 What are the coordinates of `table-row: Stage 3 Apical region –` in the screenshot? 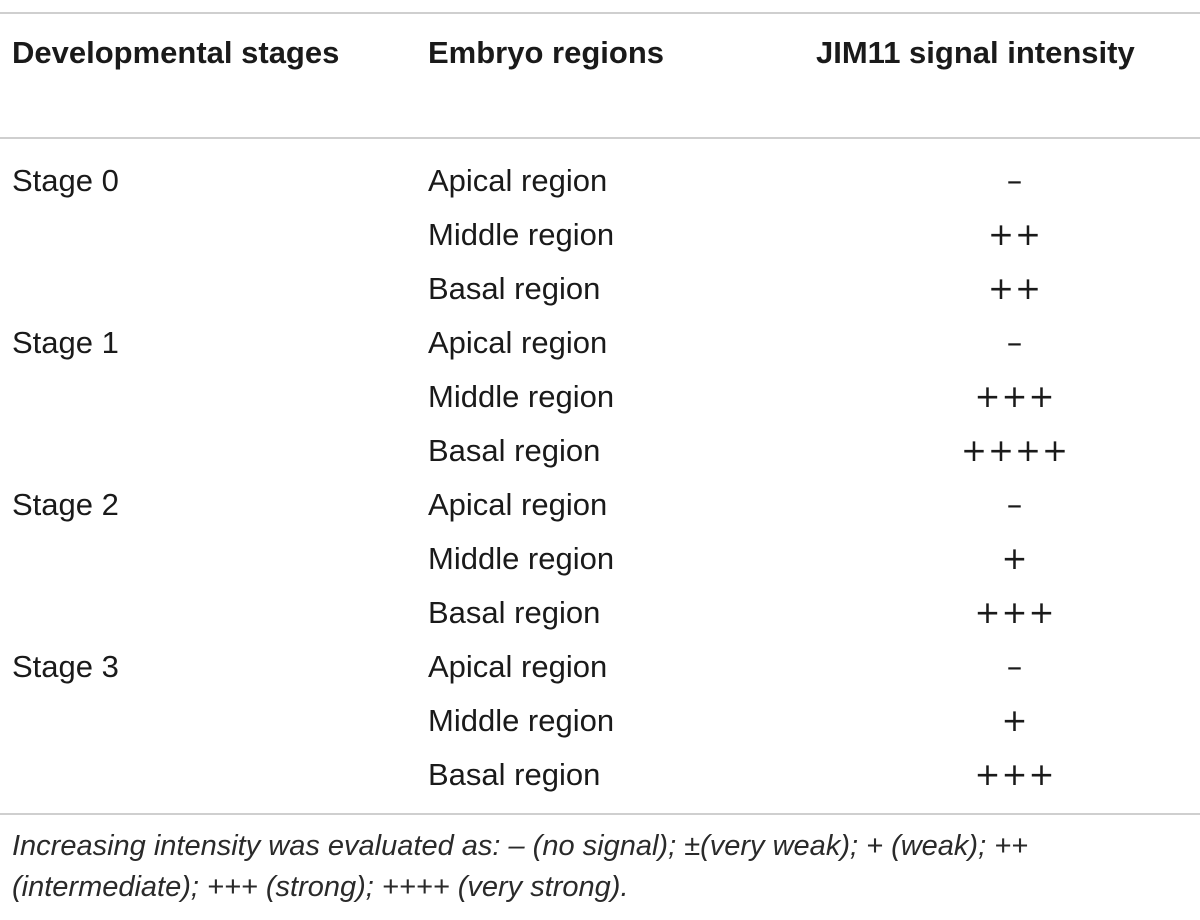 It's located at (600, 667).